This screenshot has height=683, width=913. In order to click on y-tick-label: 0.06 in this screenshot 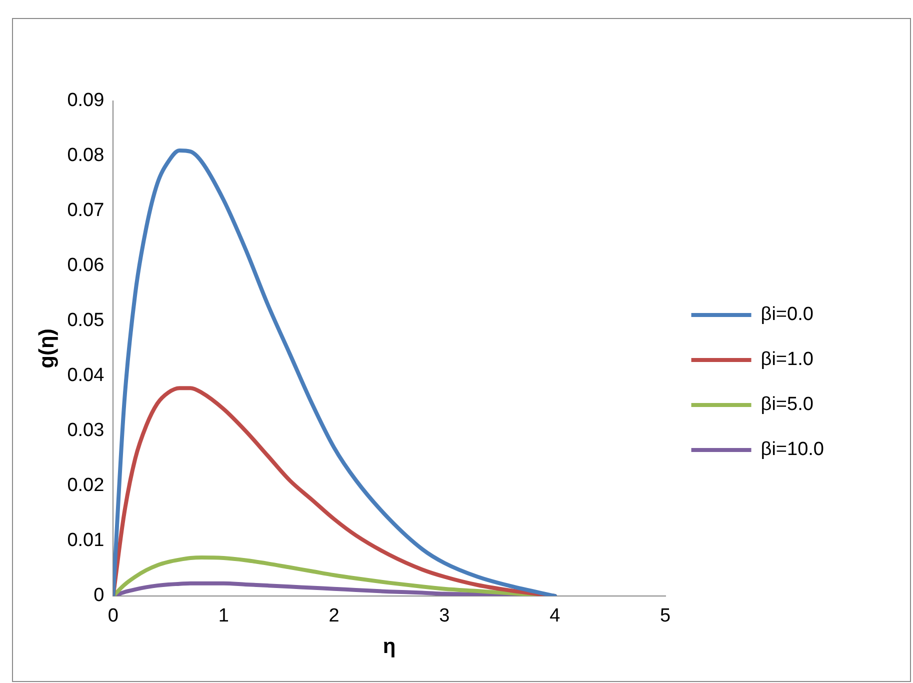, I will do `click(85, 265)`.